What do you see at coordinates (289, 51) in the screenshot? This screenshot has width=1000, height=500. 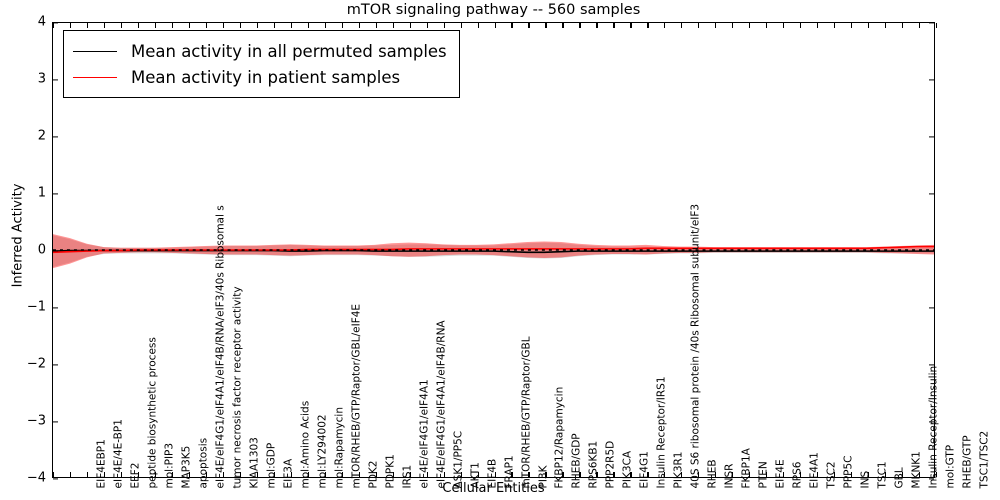 I see `legend-label-permuted: Mean activity in all permuted samples` at bounding box center [289, 51].